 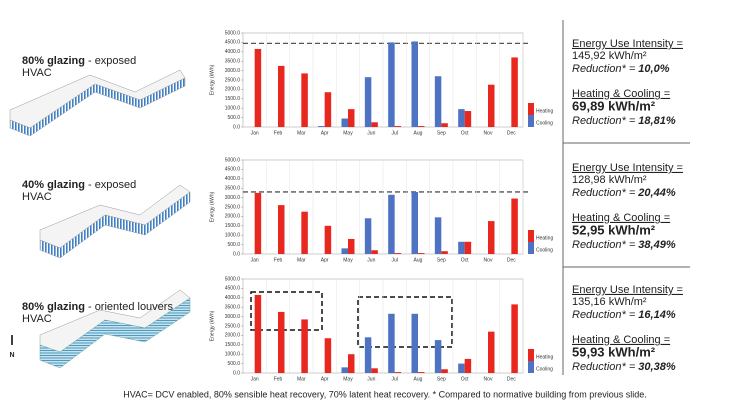 I want to click on y-axis-label: Energy (kWh), so click(x=212, y=79).